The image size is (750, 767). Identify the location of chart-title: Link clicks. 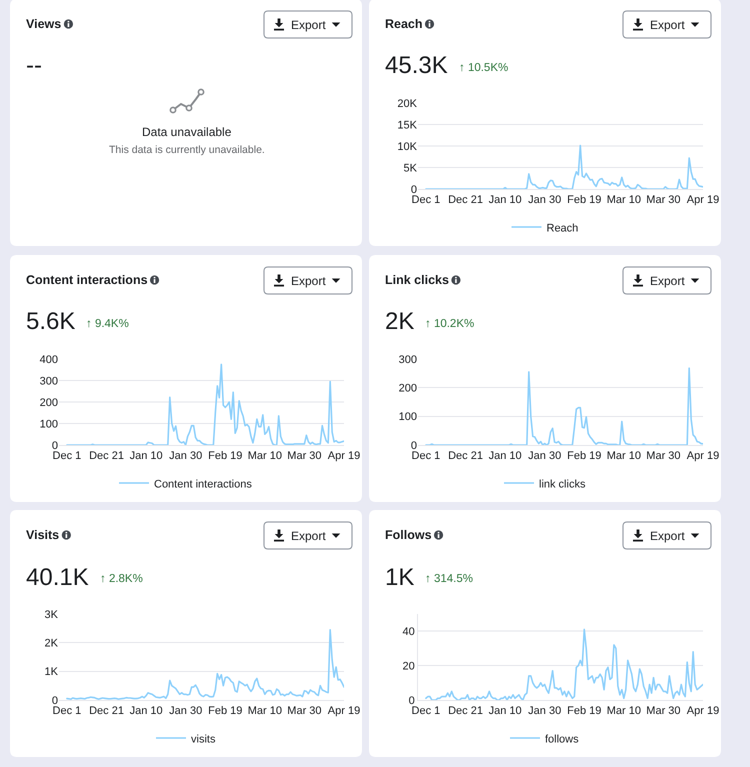
(417, 280).